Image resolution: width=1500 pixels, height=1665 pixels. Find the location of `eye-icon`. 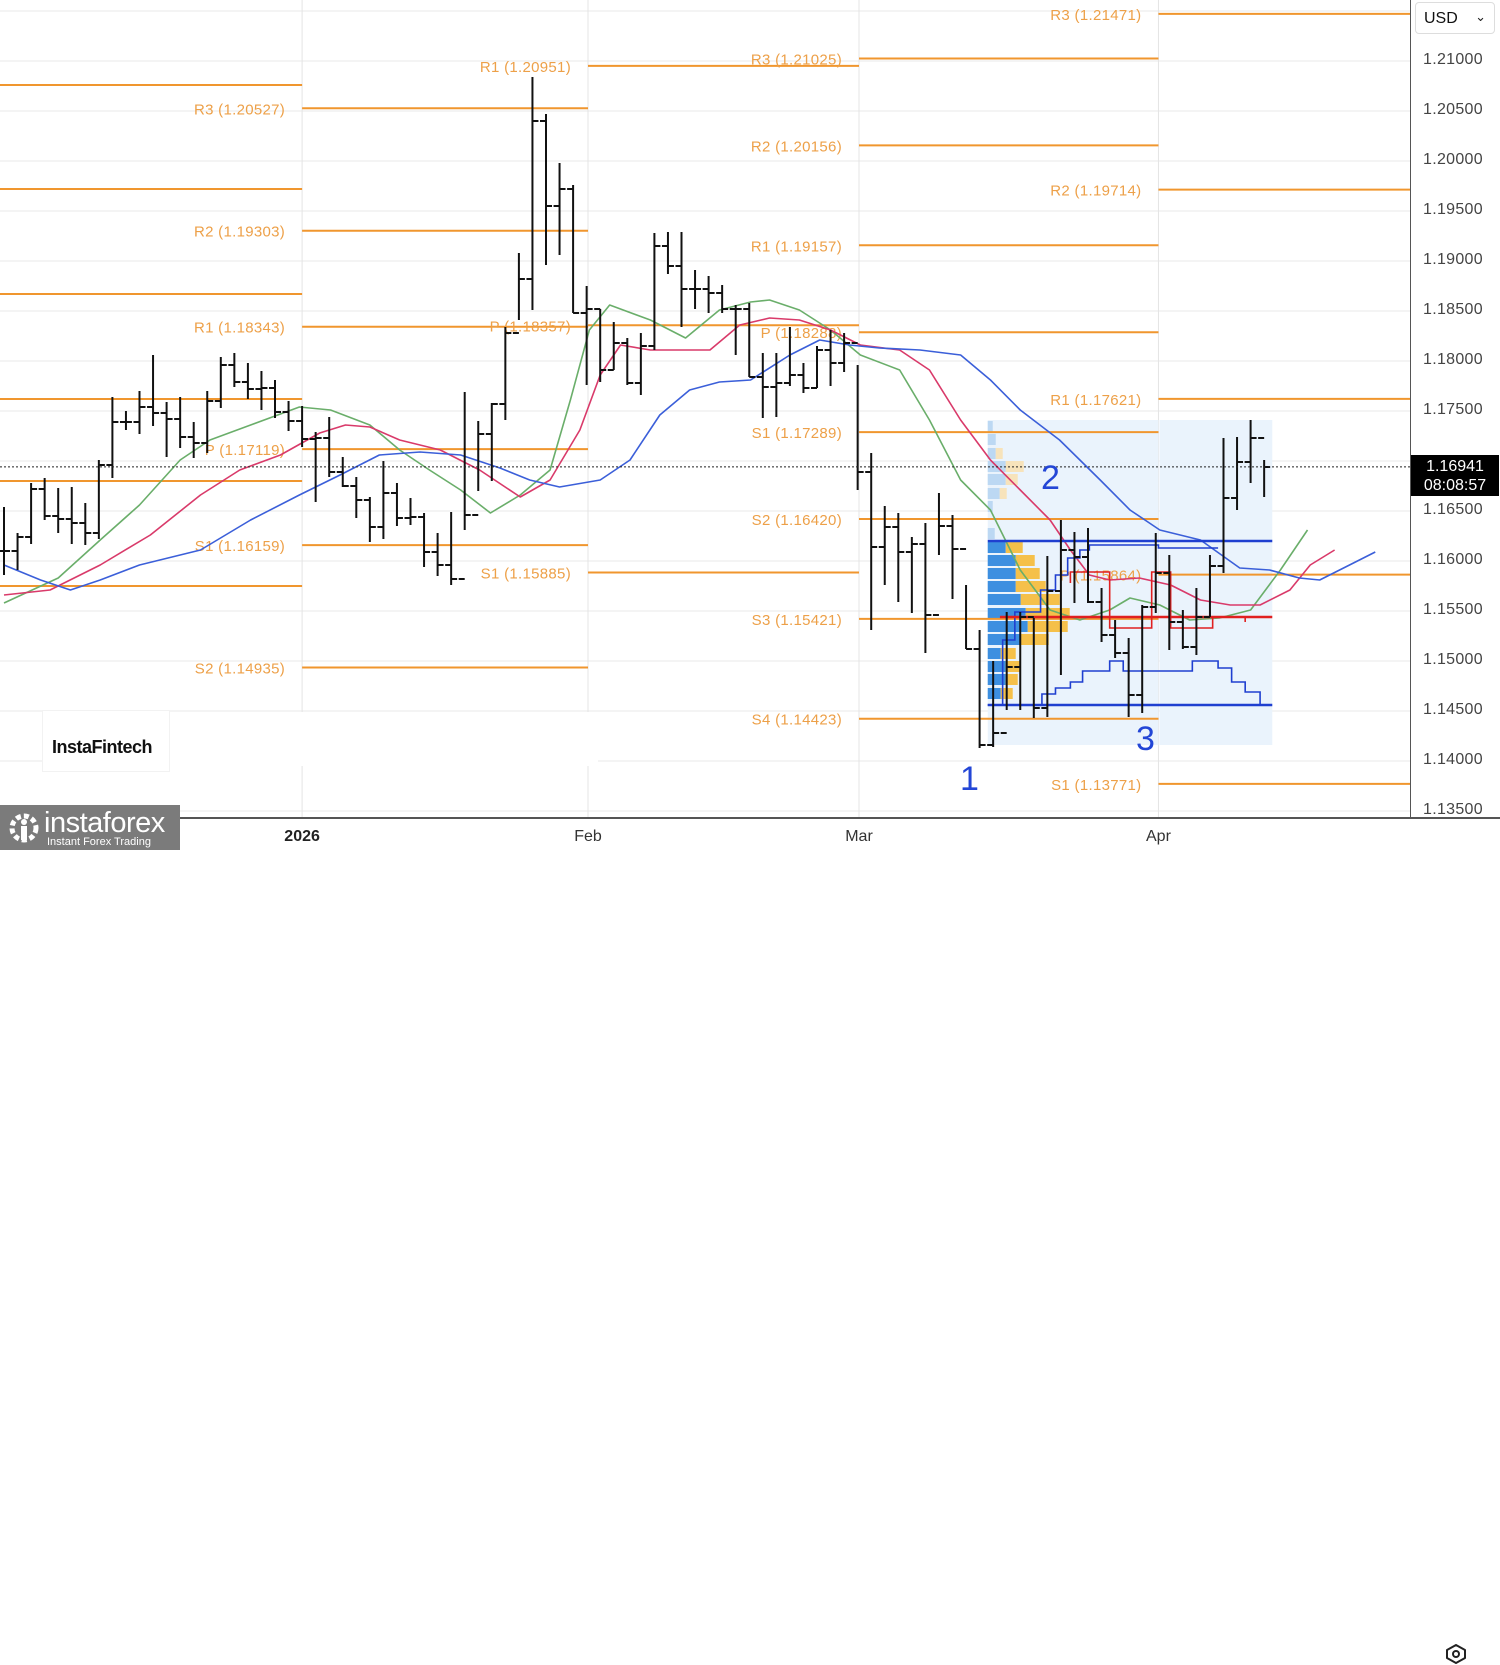

eye-icon is located at coordinates (1456, 1654).